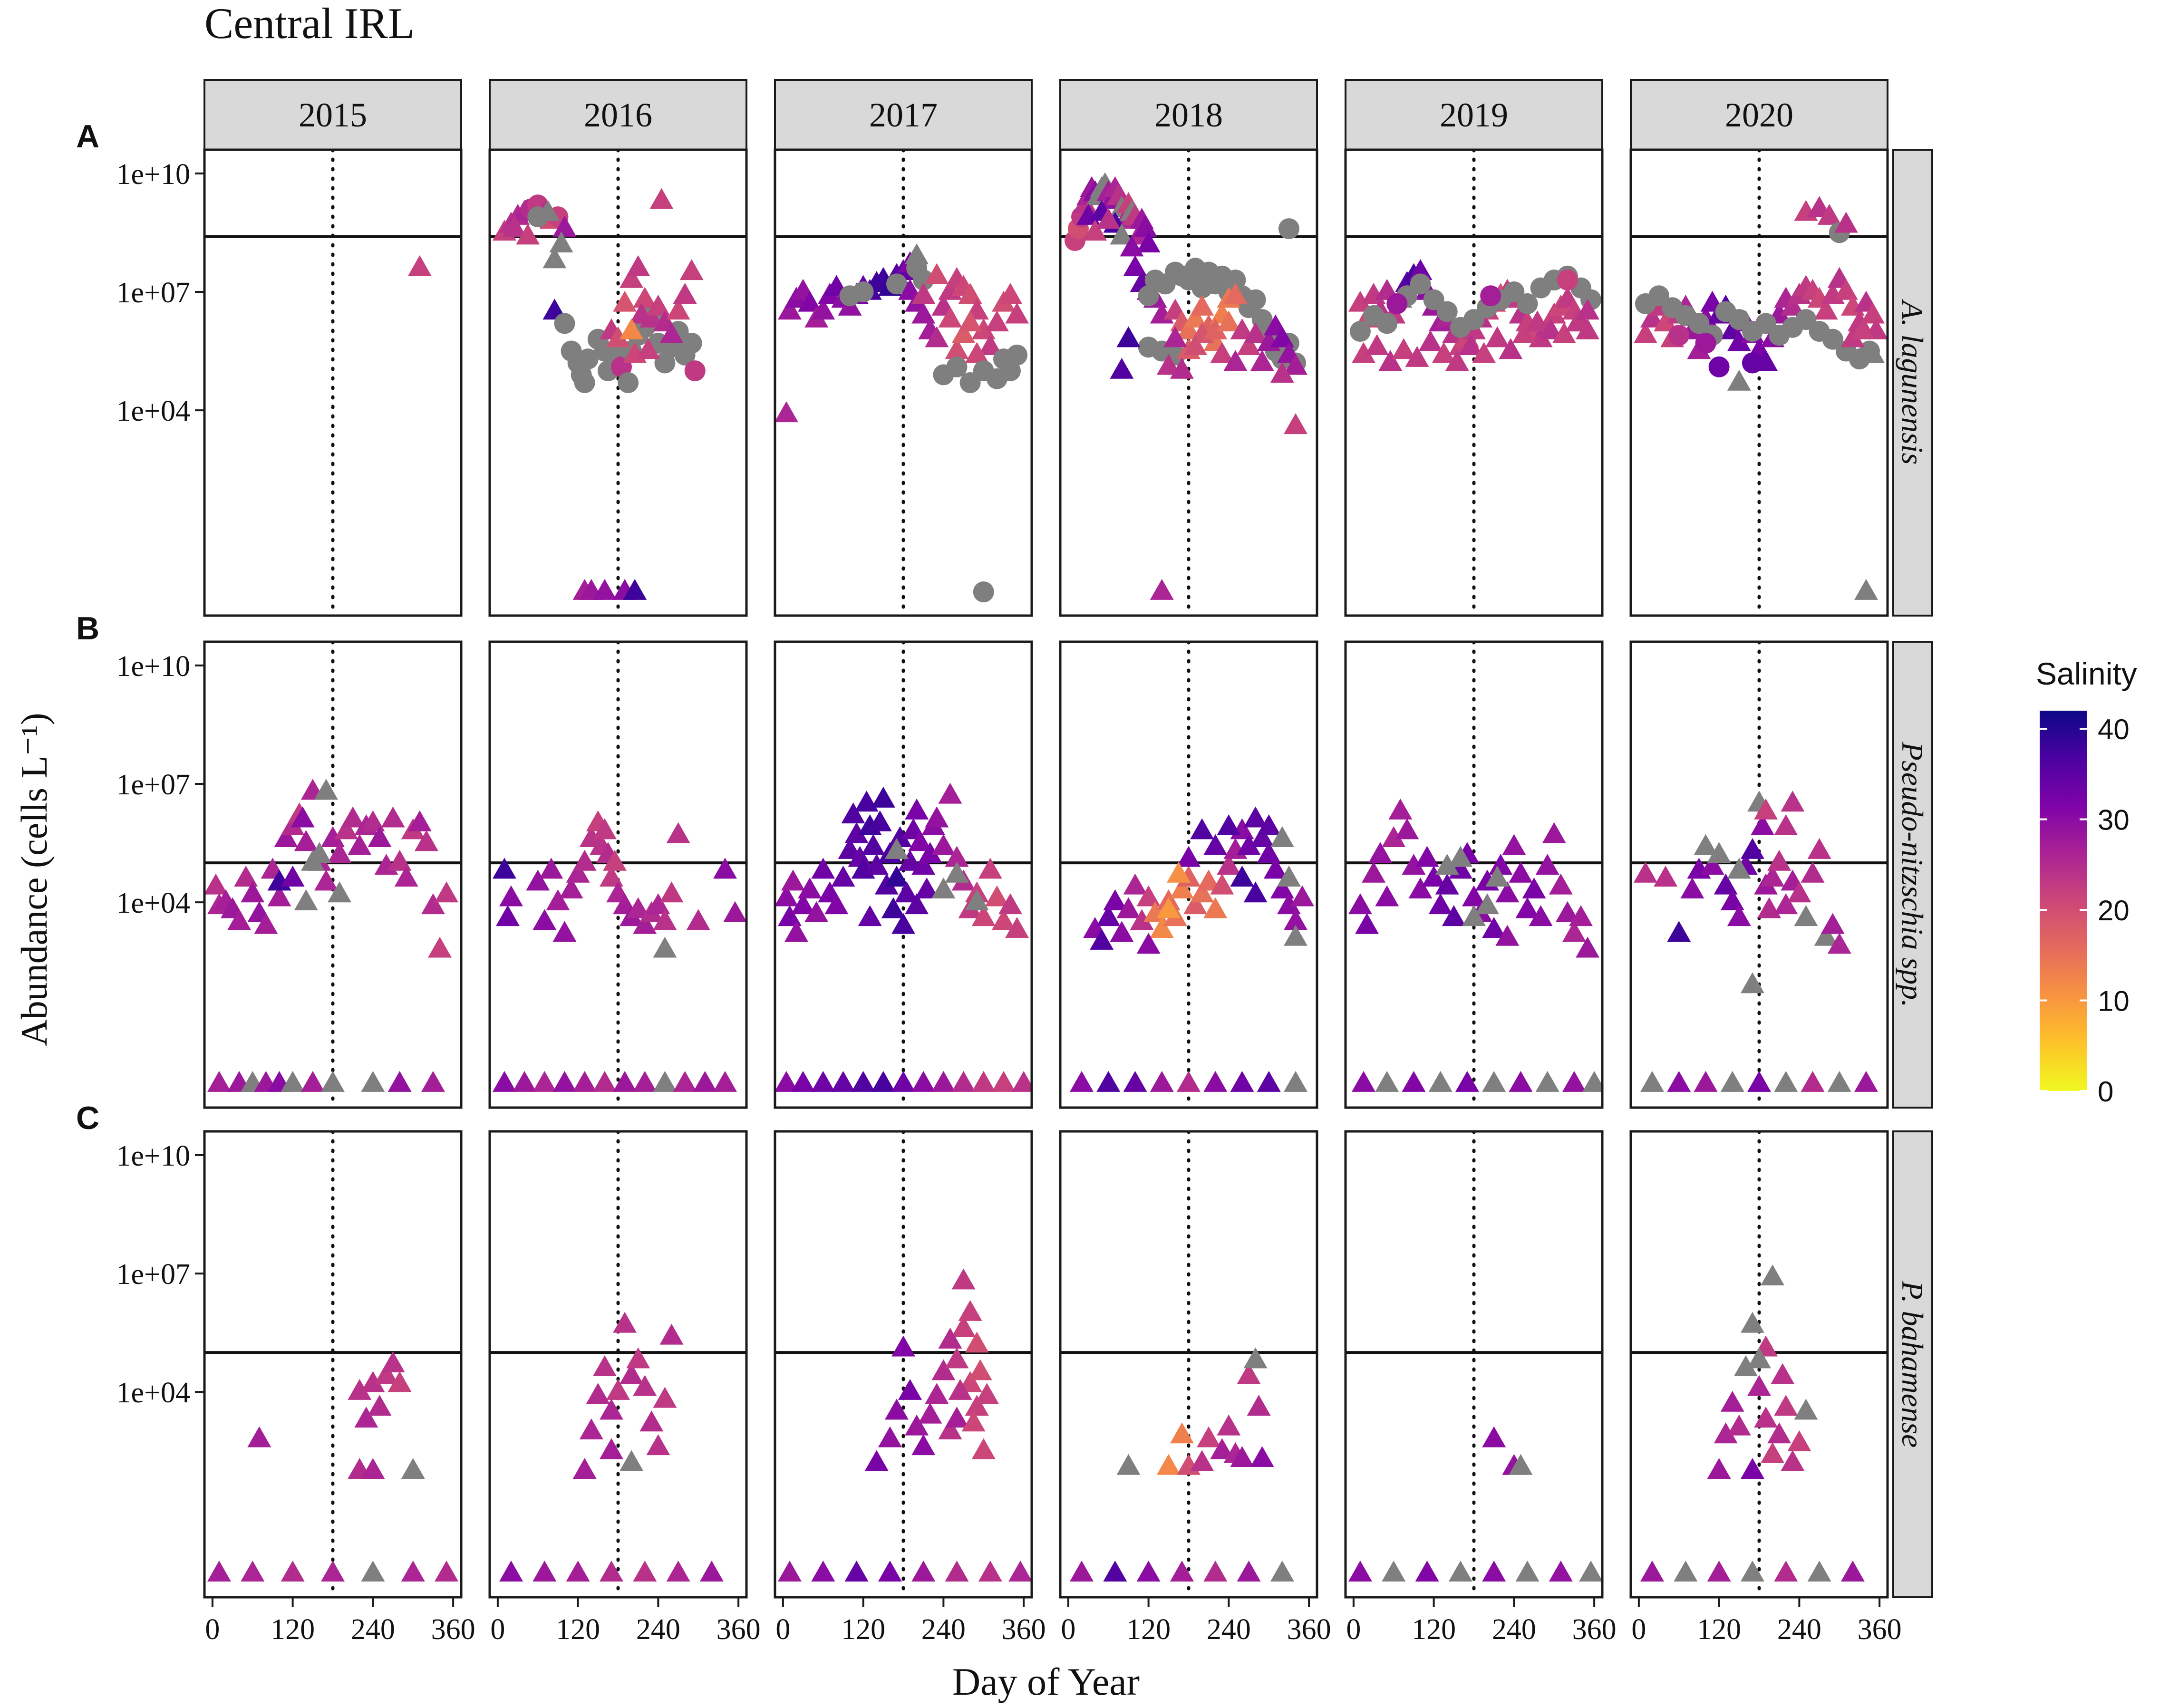  I want to click on y-tick-label: 1e+04, so click(153, 1393).